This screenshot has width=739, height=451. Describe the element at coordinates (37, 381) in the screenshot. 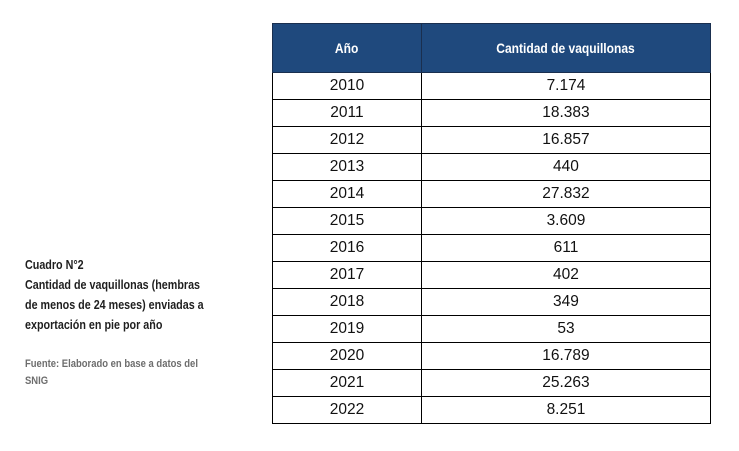

I see `source-line-2: SNIG` at that location.